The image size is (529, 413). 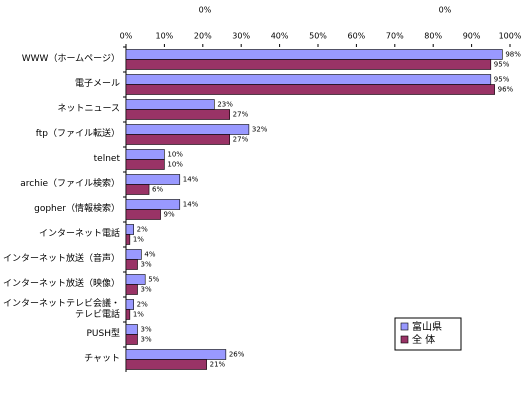 I want to click on data-label: 6%, so click(x=157, y=190).